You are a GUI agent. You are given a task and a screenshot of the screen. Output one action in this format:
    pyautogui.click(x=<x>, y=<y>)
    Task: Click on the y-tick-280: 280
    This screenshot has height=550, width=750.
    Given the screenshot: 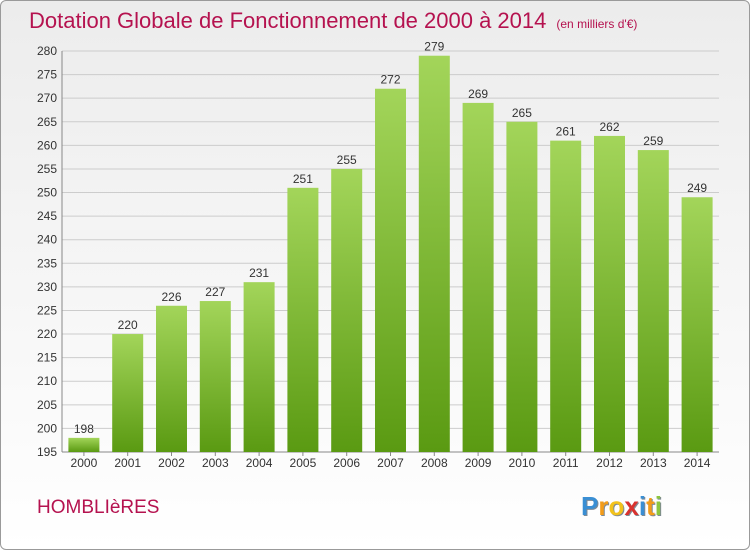 What is the action you would take?
    pyautogui.click(x=47, y=51)
    